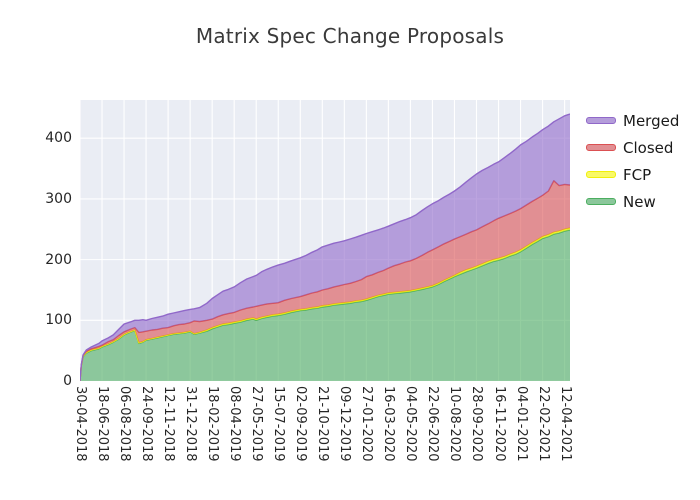 The width and height of the screenshot is (700, 500). Describe the element at coordinates (637, 174) in the screenshot. I see `legend-label-fcp: FCP` at that location.